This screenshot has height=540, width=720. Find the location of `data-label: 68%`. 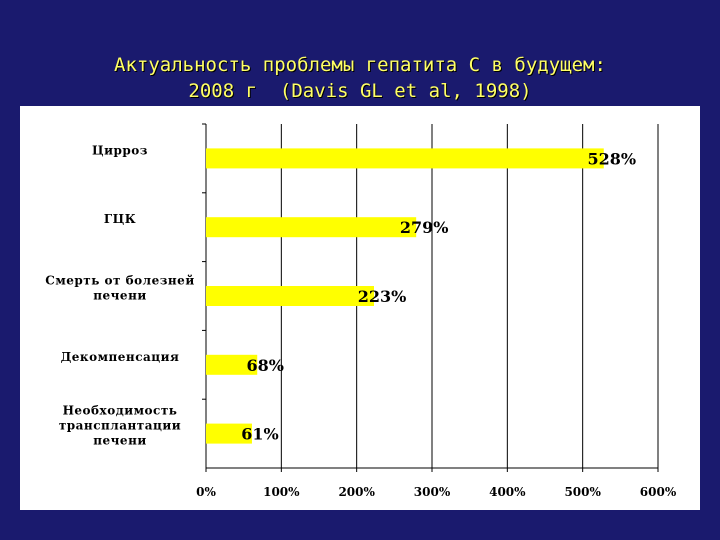

data-label: 68% is located at coordinates (264, 365).